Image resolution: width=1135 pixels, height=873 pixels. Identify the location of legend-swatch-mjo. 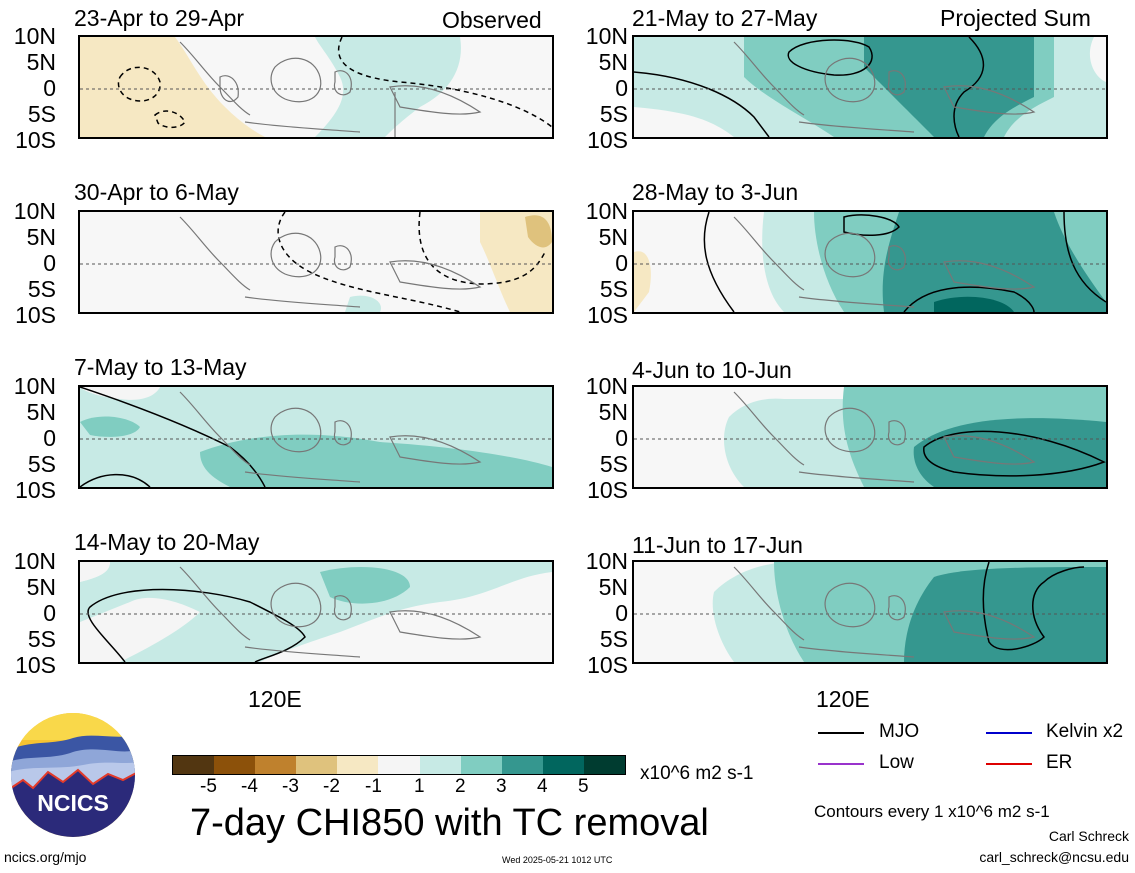
(841, 733).